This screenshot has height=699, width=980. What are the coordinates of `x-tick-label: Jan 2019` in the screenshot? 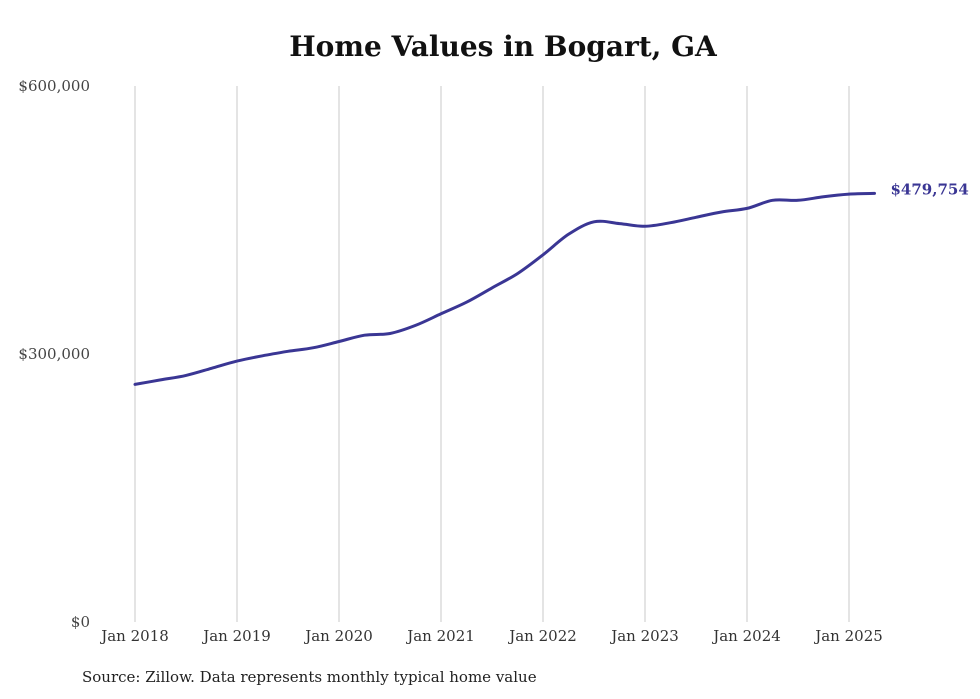 It's located at (236, 636).